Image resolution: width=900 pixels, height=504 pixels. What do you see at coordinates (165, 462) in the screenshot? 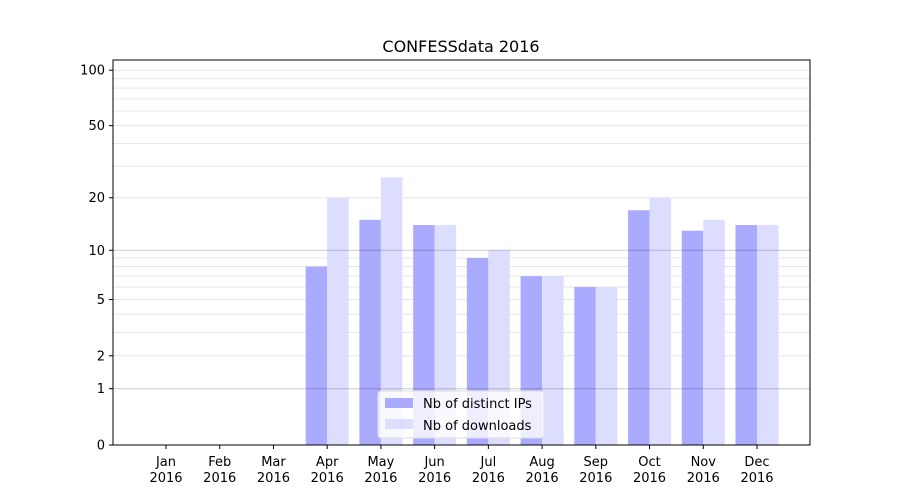
I see `x-tick-label-month: Jan` at bounding box center [165, 462].